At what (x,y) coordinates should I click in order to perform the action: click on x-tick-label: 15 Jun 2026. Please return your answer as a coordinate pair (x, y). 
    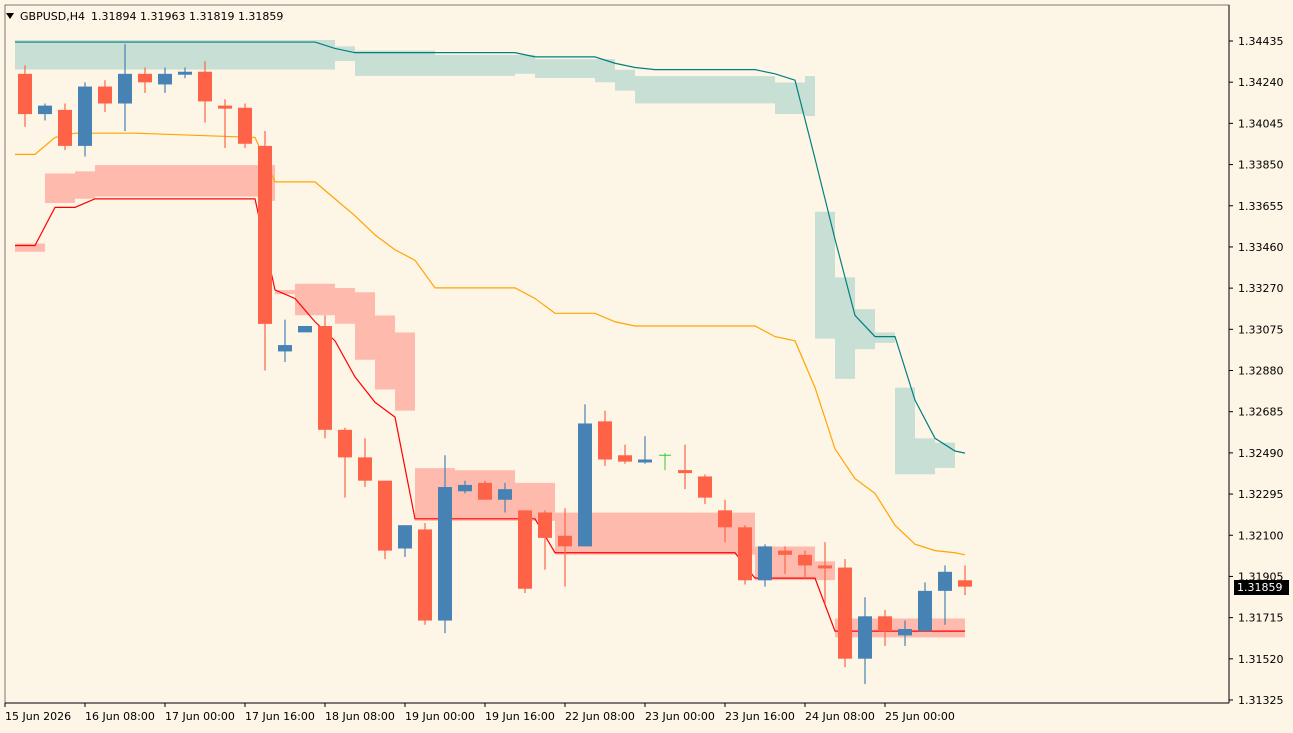
    Looking at the image, I should click on (38, 716).